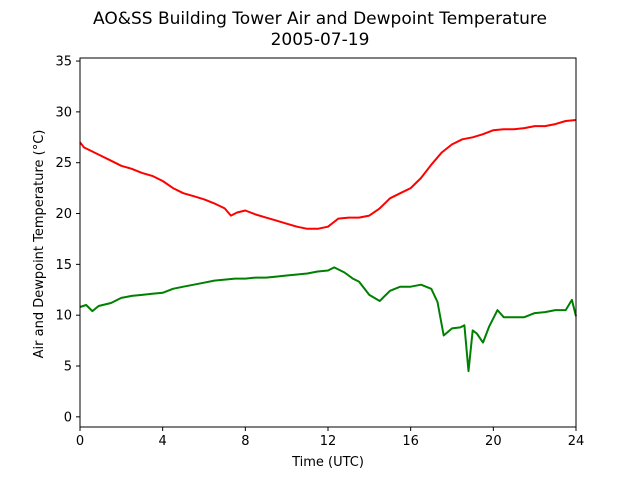  I want to click on y-tick-label: 15, so click(63, 265).